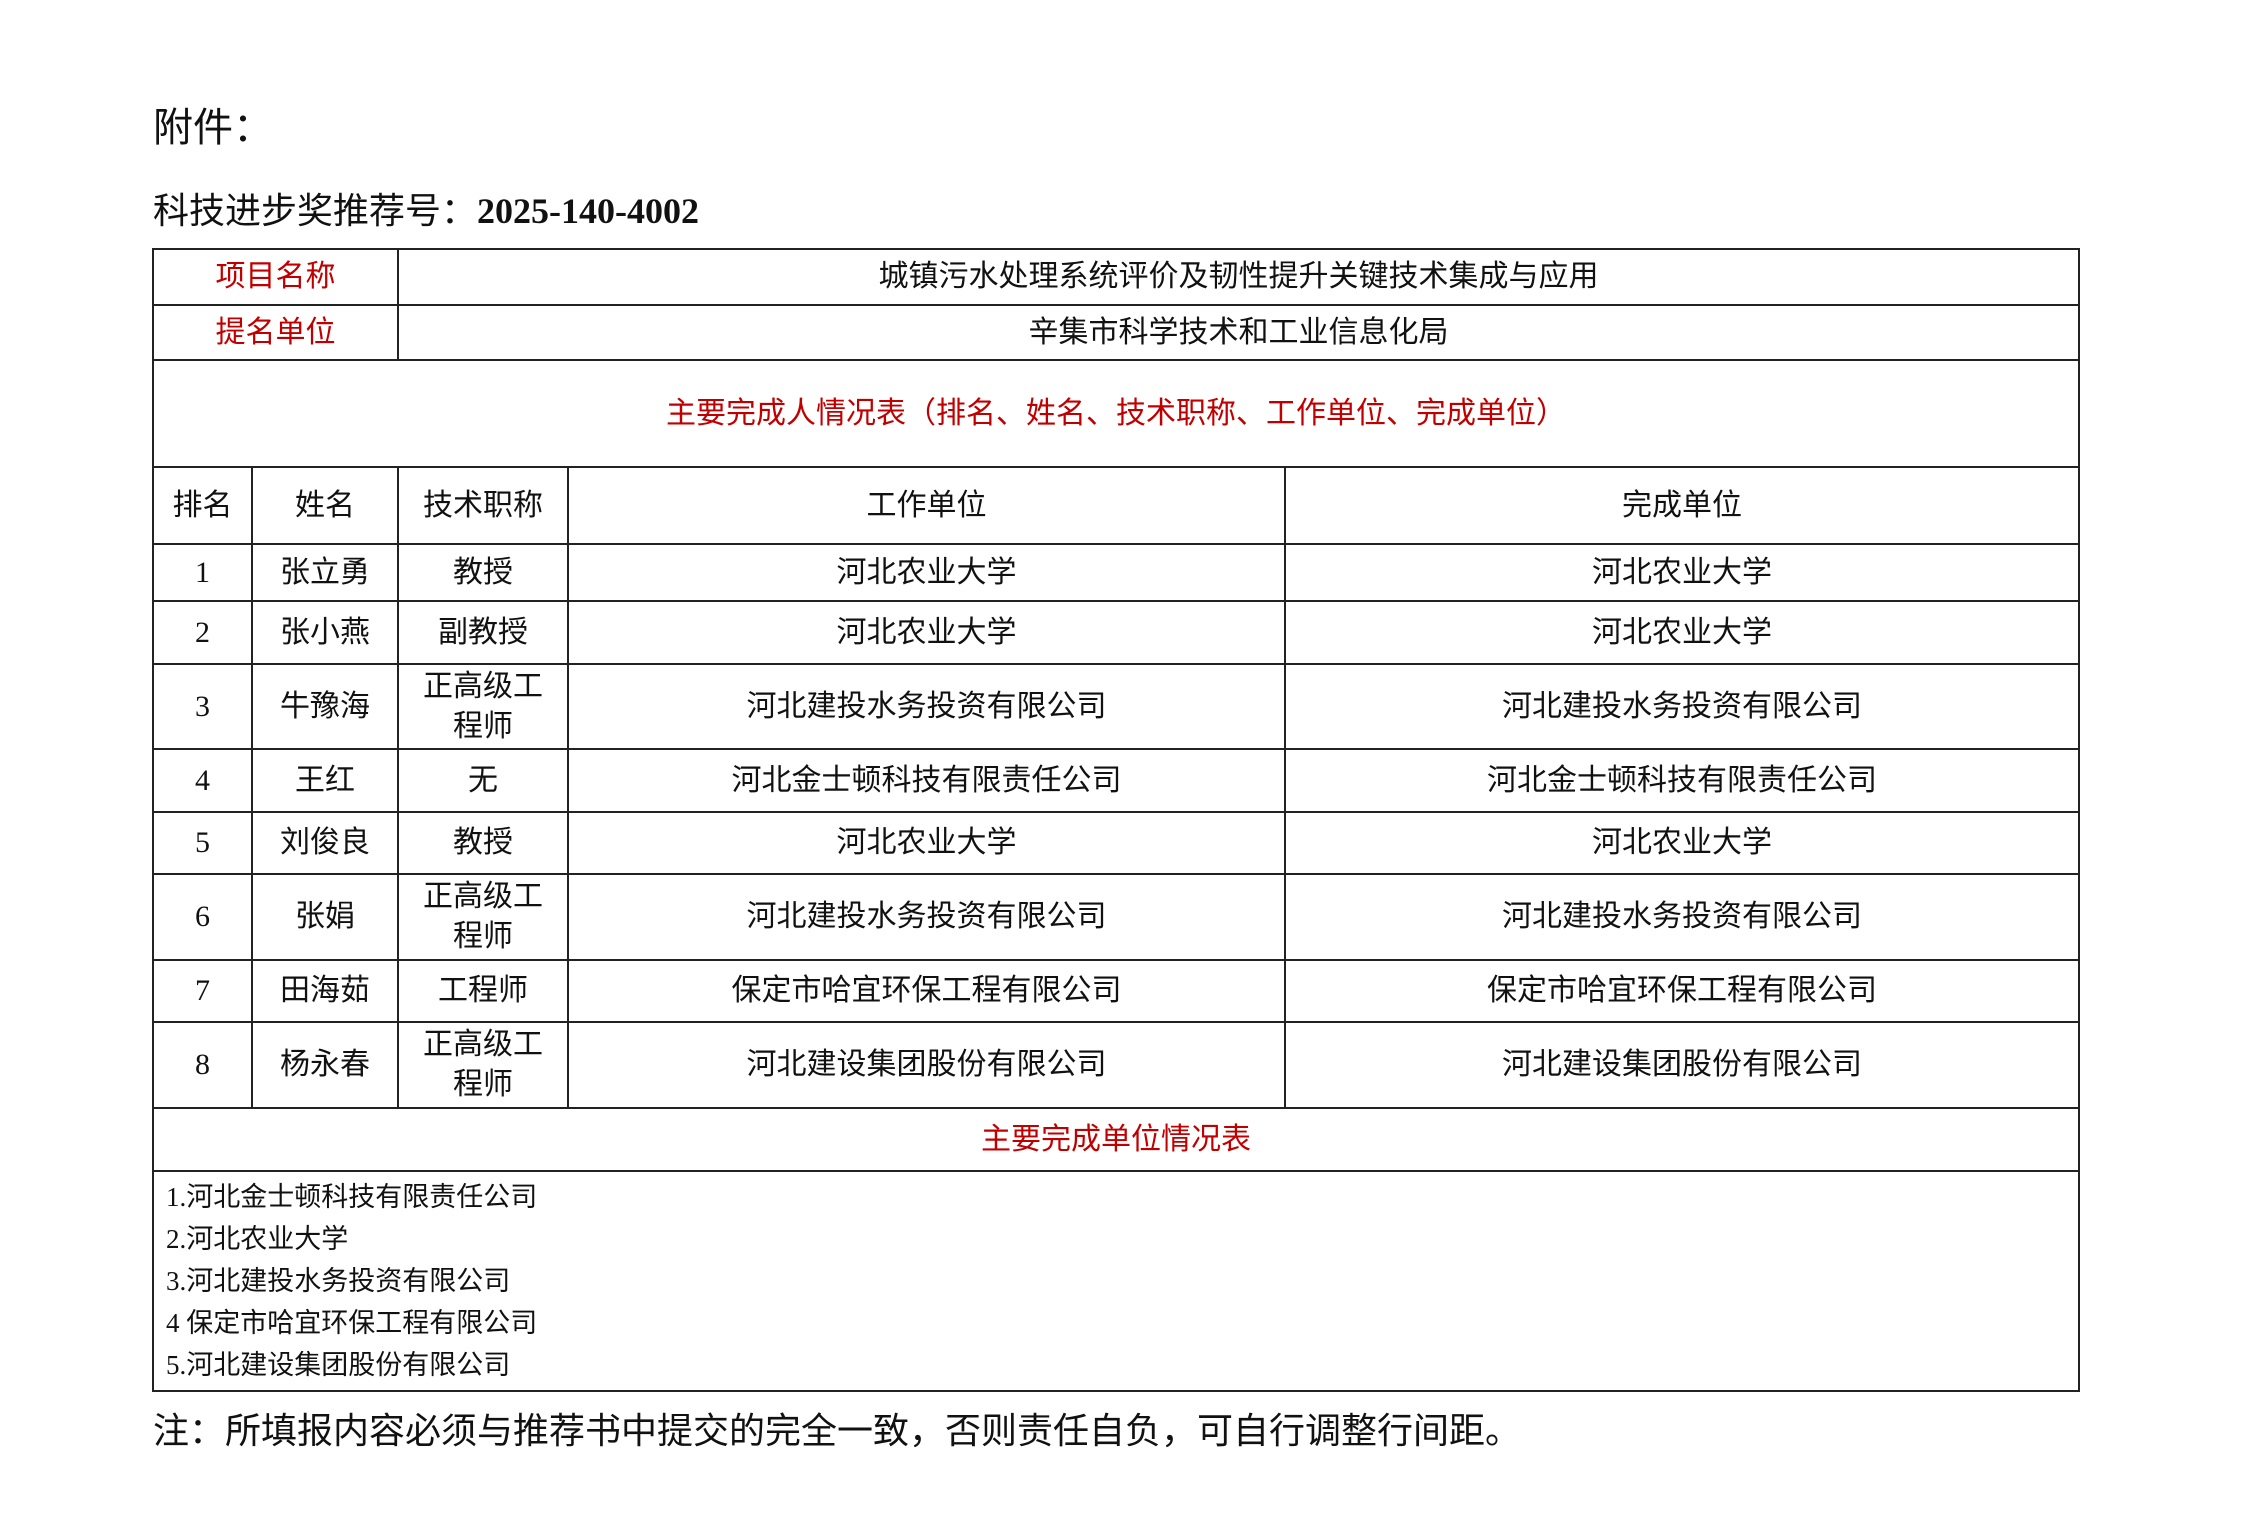 This screenshot has height=1523, width=2245. Describe the element at coordinates (315, 211) in the screenshot. I see `recommendation-label: 科技进步奖推荐号：` at that location.